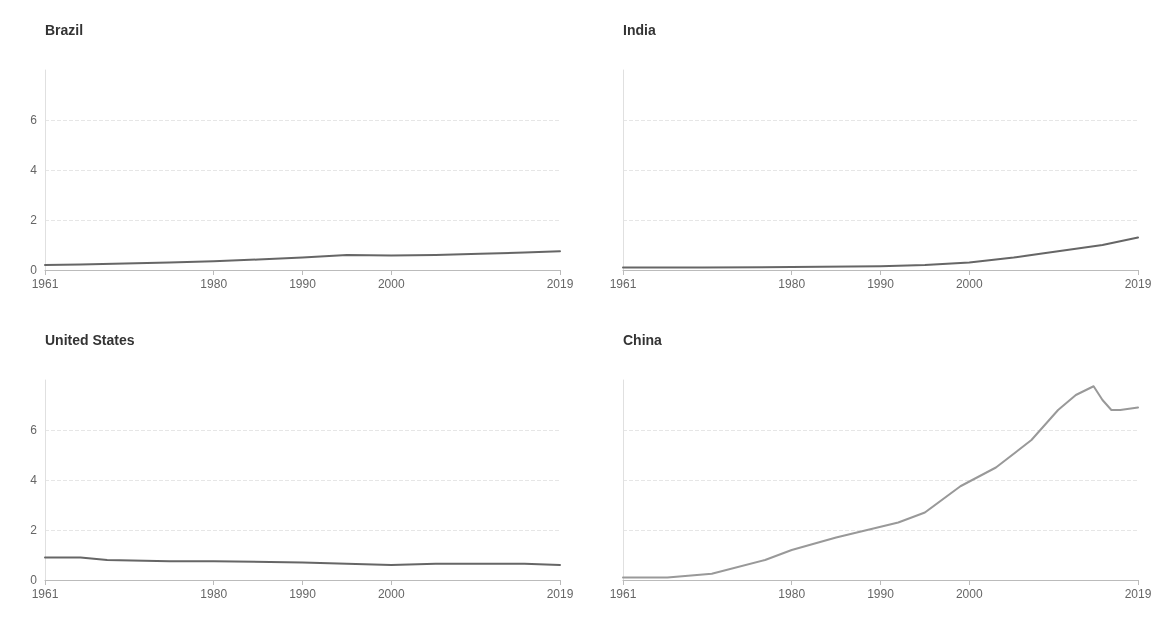  Describe the element at coordinates (643, 340) in the screenshot. I see `chart-title: China` at that location.